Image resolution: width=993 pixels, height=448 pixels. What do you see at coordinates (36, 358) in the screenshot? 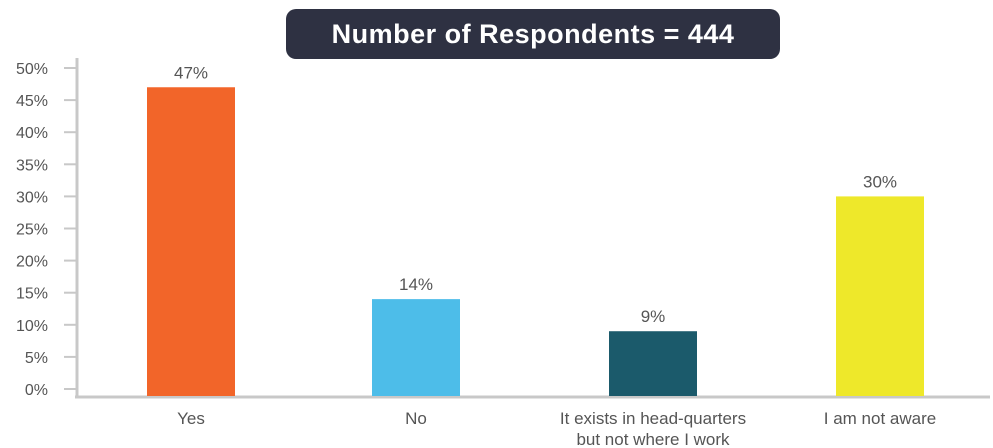
I see `y-tick-label: 5%` at bounding box center [36, 358].